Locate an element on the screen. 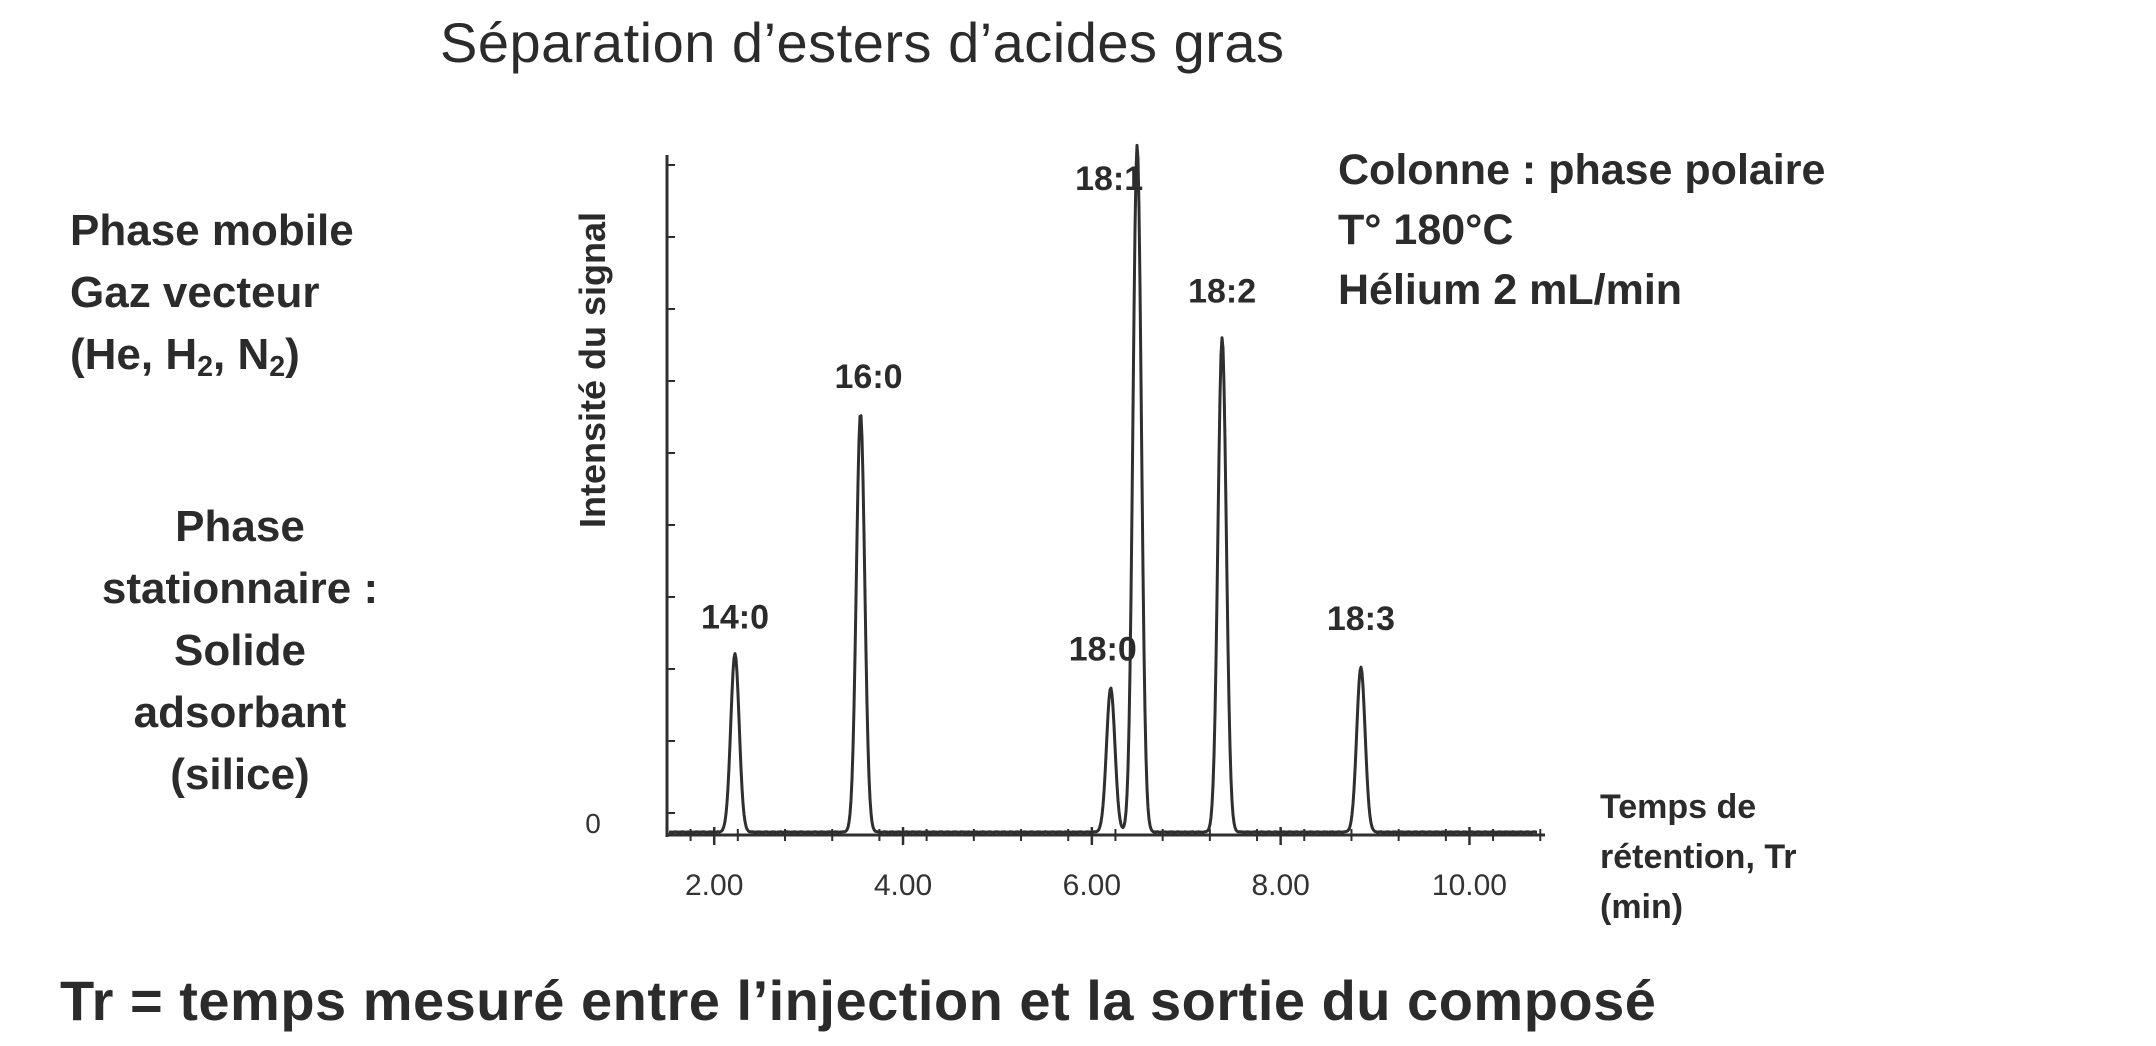 This screenshot has width=2156, height=1046. stationary-line3: Solide is located at coordinates (240, 650).